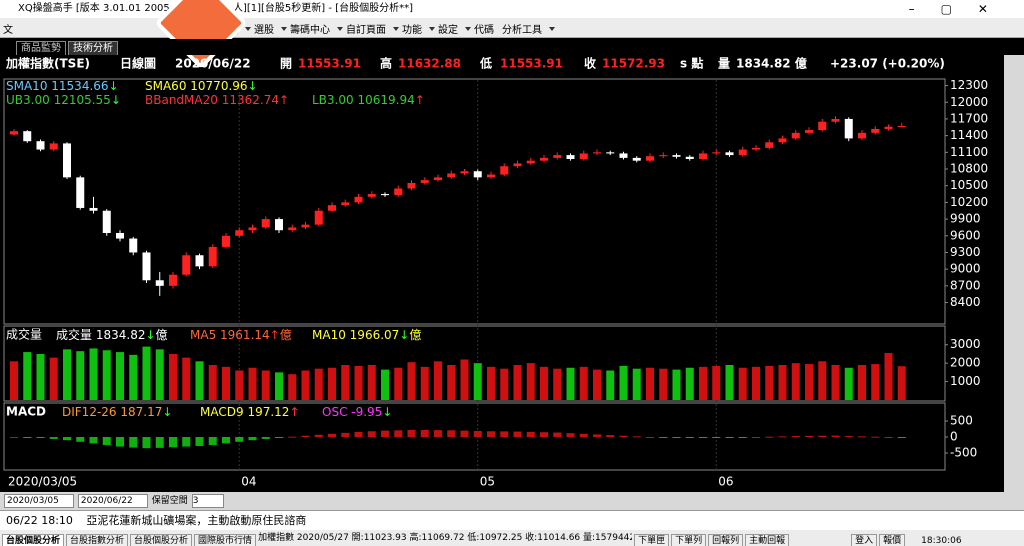  Describe the element at coordinates (961, 421) in the screenshot. I see `y-tick-label: 500` at that location.